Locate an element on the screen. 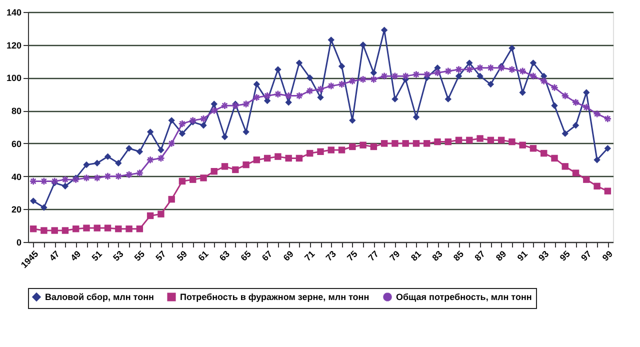 Image resolution: width=640 pixels, height=347 pixels. y-tick-label: 20 is located at coordinates (16, 209).